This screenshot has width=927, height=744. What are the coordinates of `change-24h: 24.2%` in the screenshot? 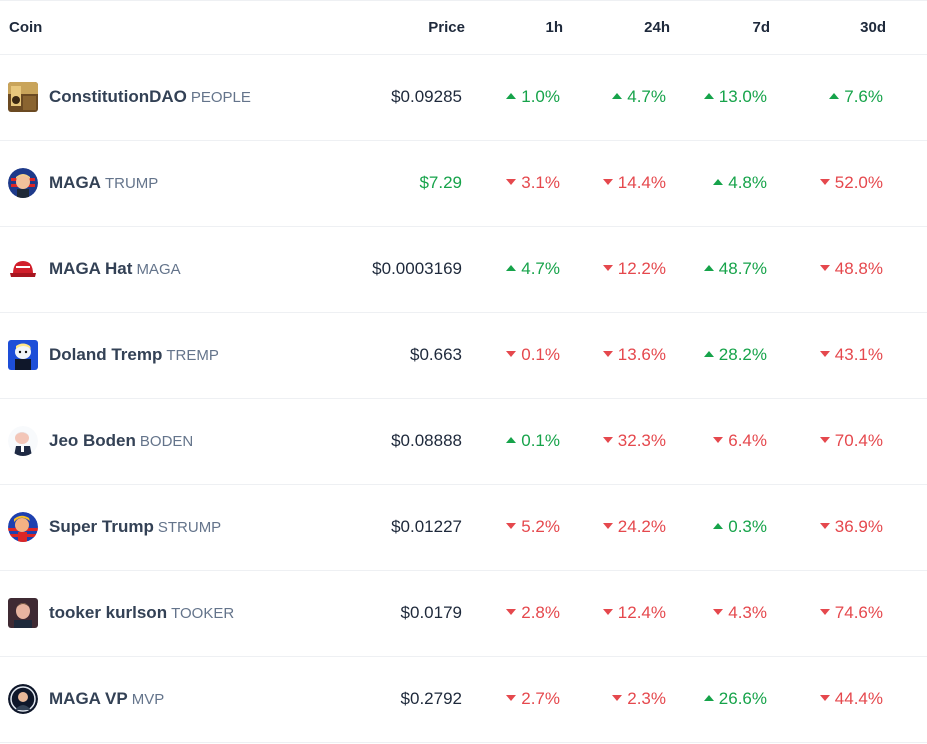 It's located at (634, 527).